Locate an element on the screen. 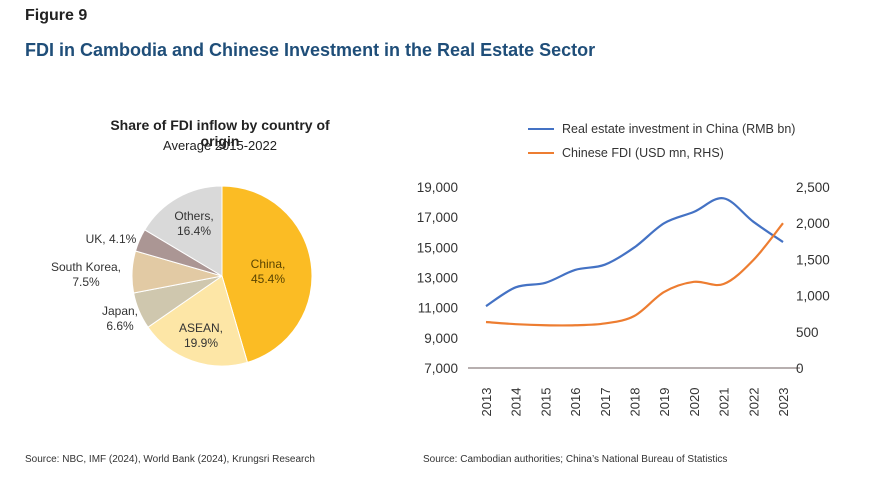 The height and width of the screenshot is (493, 870). y-right-tick-label: 0 is located at coordinates (800, 368).